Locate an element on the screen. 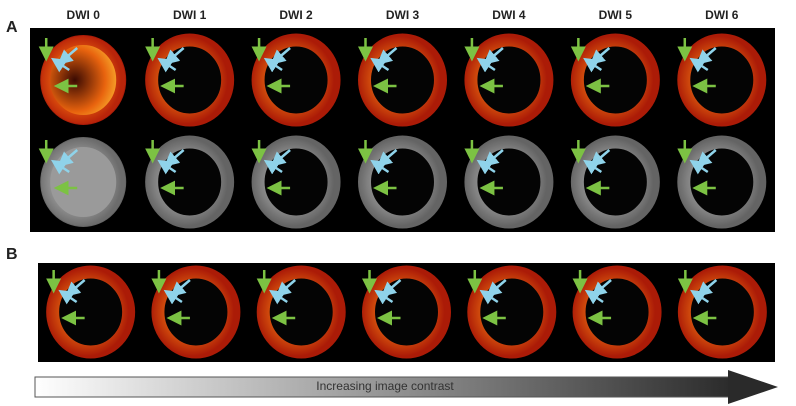 The height and width of the screenshot is (406, 796). contrast-arrowhead is located at coordinates (753, 387).